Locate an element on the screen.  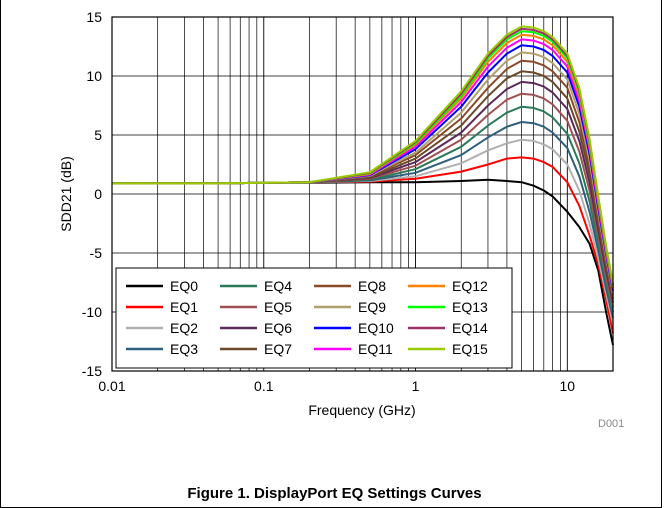
figure-frame-left is located at coordinates (0, 254).